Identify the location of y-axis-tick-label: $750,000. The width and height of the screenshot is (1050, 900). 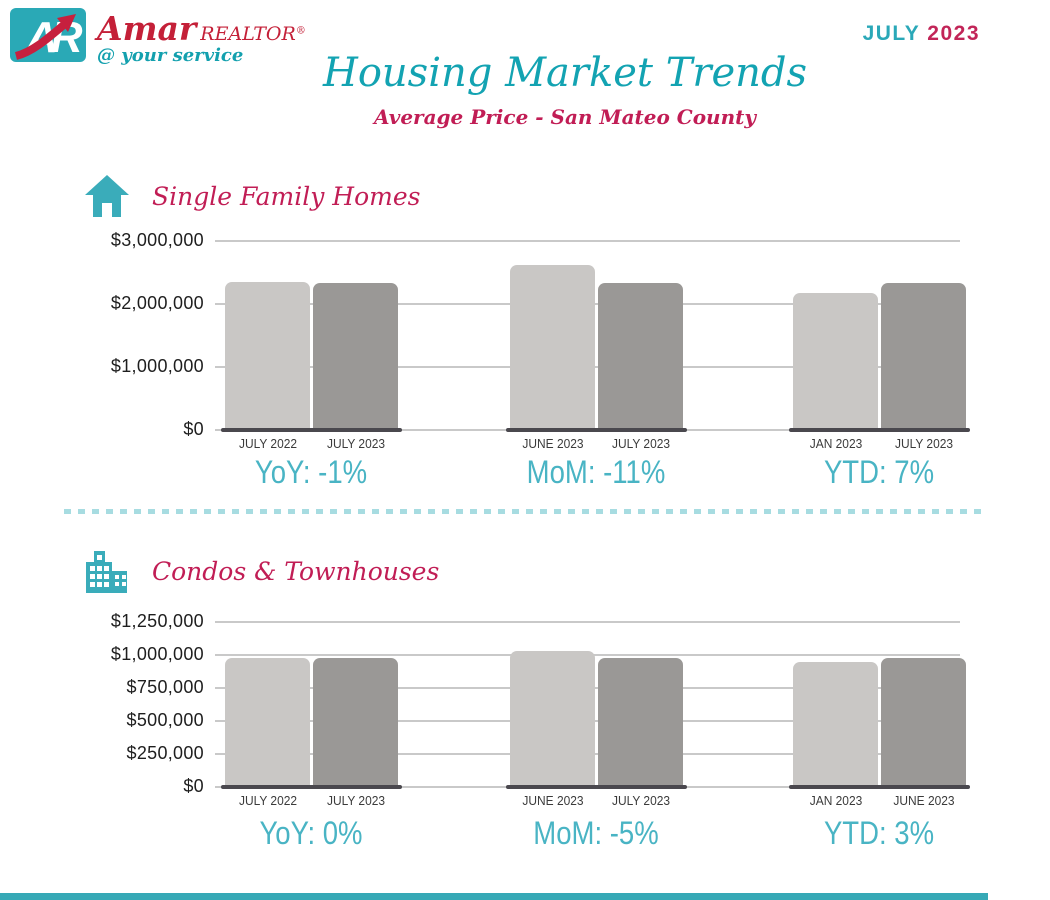
(165, 687).